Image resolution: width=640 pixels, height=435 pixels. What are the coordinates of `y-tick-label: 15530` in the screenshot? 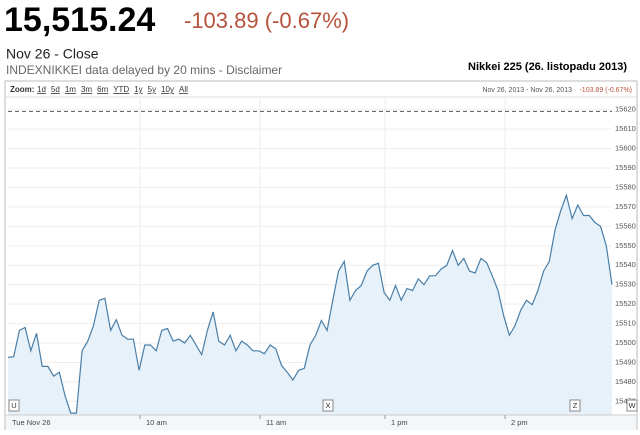 It's located at (625, 284).